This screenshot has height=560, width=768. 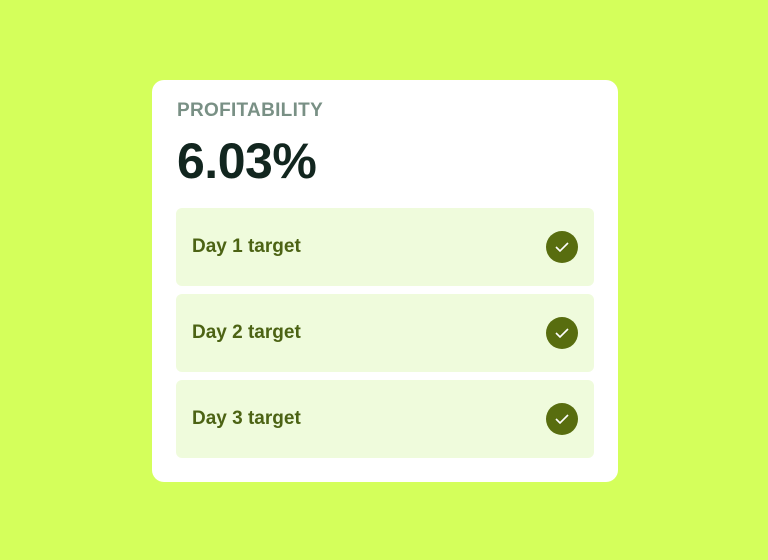 I want to click on target-label: Day 3 target, so click(x=246, y=418).